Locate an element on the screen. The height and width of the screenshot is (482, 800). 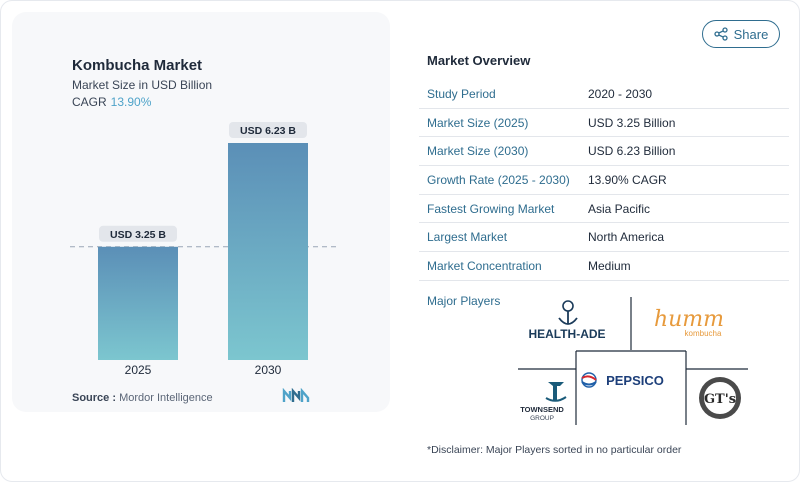
cagr-value: 13.90% is located at coordinates (131, 102).